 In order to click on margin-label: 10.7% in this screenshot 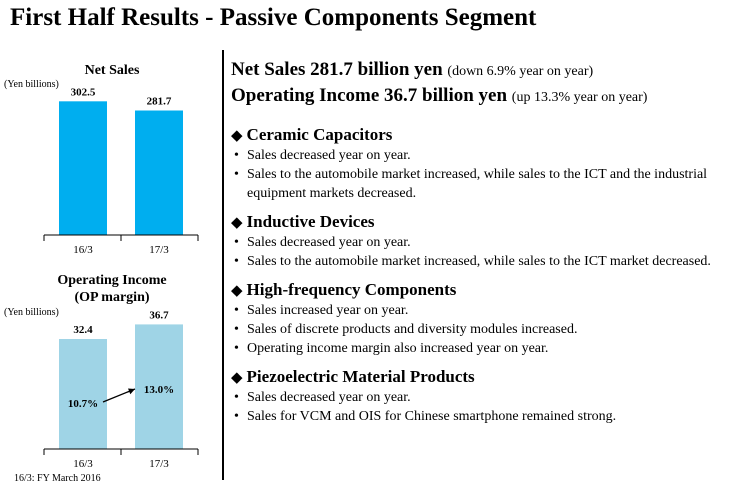, I will do `click(83, 404)`.